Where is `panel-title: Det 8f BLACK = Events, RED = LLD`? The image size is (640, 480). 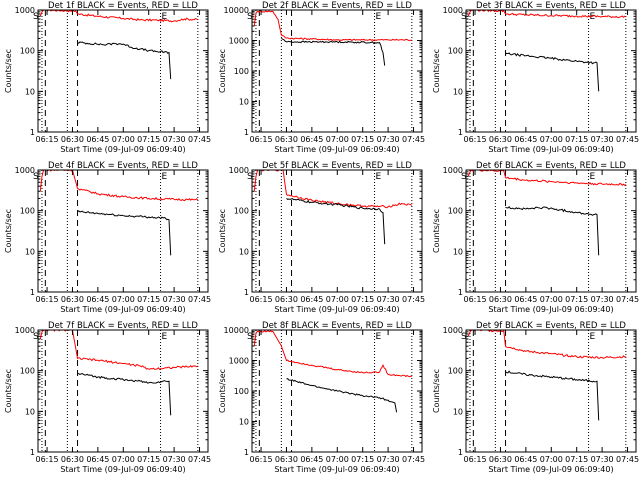 panel-title: Det 8f BLACK = Events, RED = LLD is located at coordinates (337, 326).